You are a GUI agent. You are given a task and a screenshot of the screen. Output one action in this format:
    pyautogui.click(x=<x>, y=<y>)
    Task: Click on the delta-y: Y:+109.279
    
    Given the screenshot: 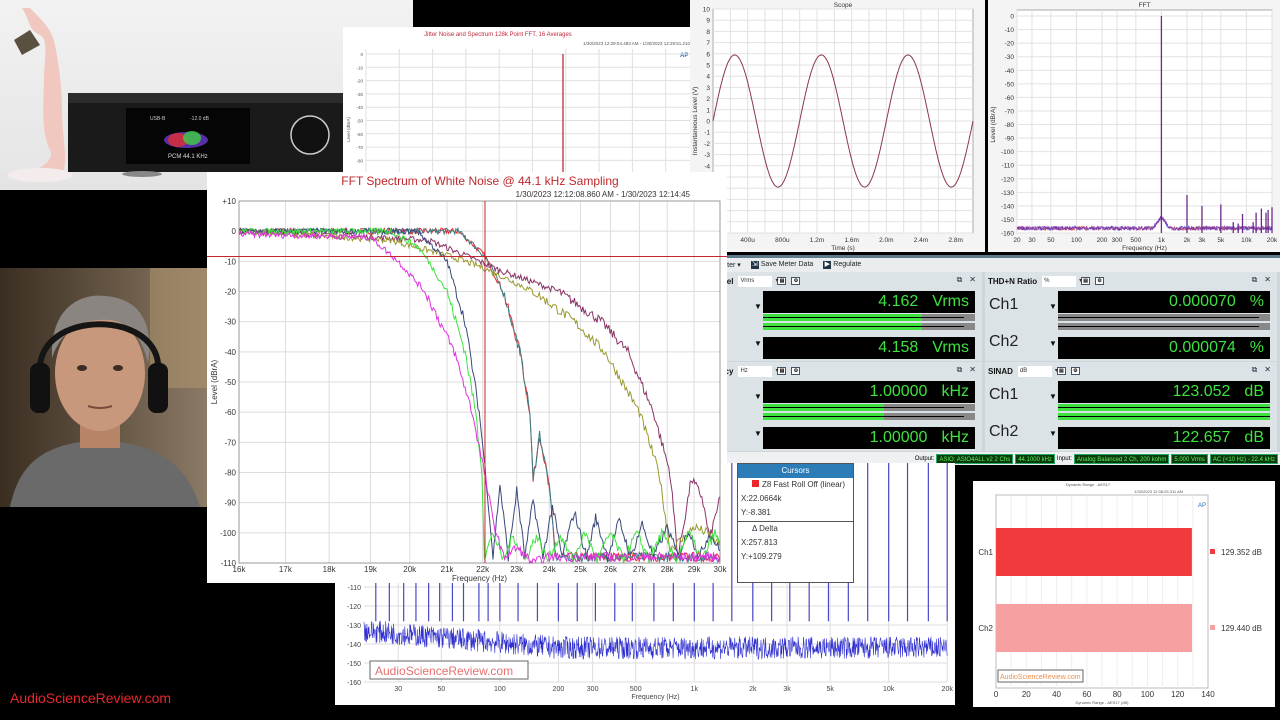 What is the action you would take?
    pyautogui.click(x=761, y=556)
    